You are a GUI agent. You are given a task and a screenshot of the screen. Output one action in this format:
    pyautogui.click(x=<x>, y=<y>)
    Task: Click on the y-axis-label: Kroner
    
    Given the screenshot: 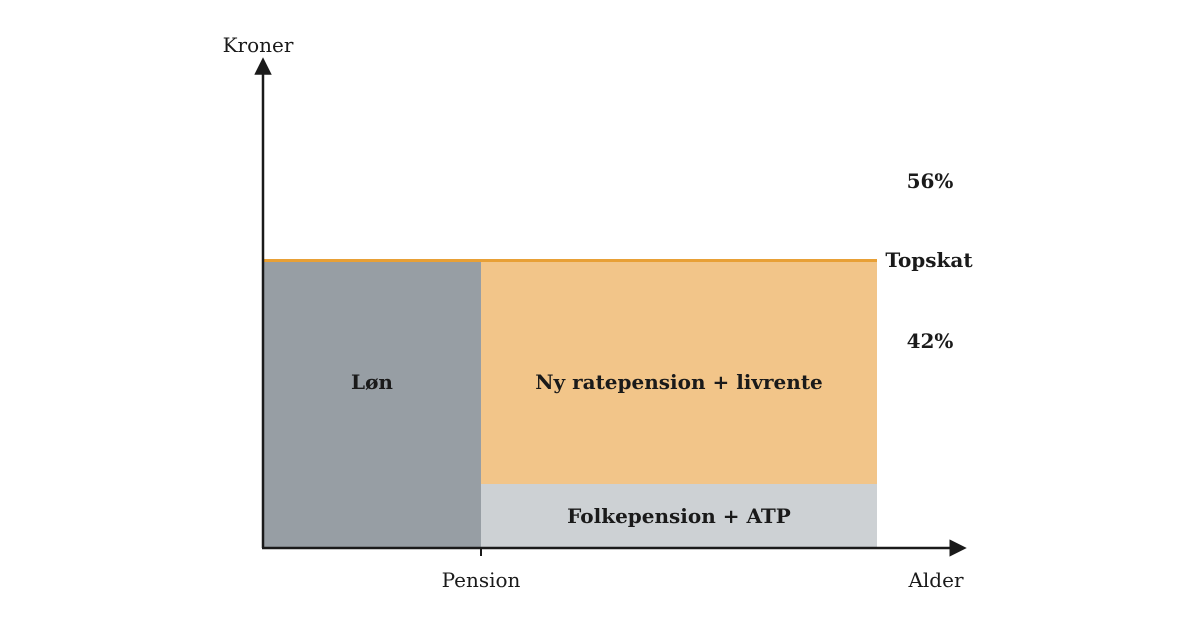 What is the action you would take?
    pyautogui.click(x=258, y=45)
    